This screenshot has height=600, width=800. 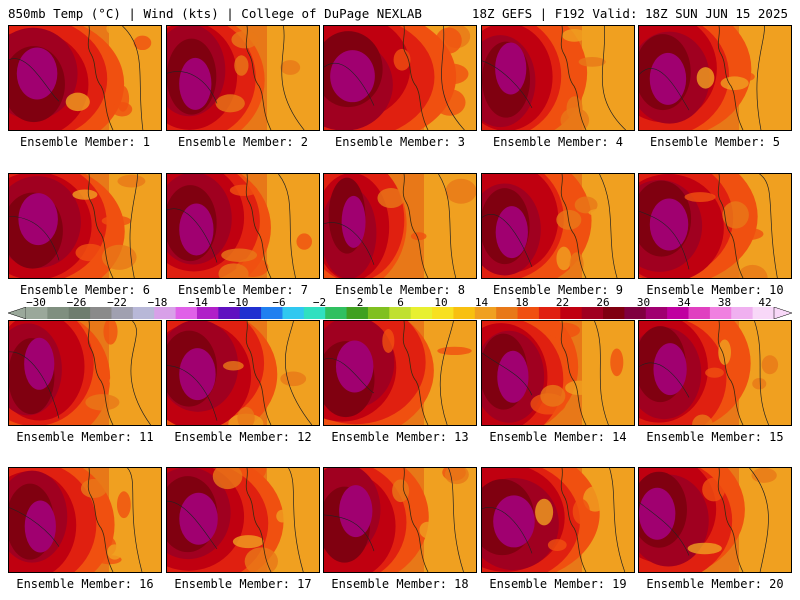 I want to click on color-bar-tick-label: 26, so click(x=603, y=302).